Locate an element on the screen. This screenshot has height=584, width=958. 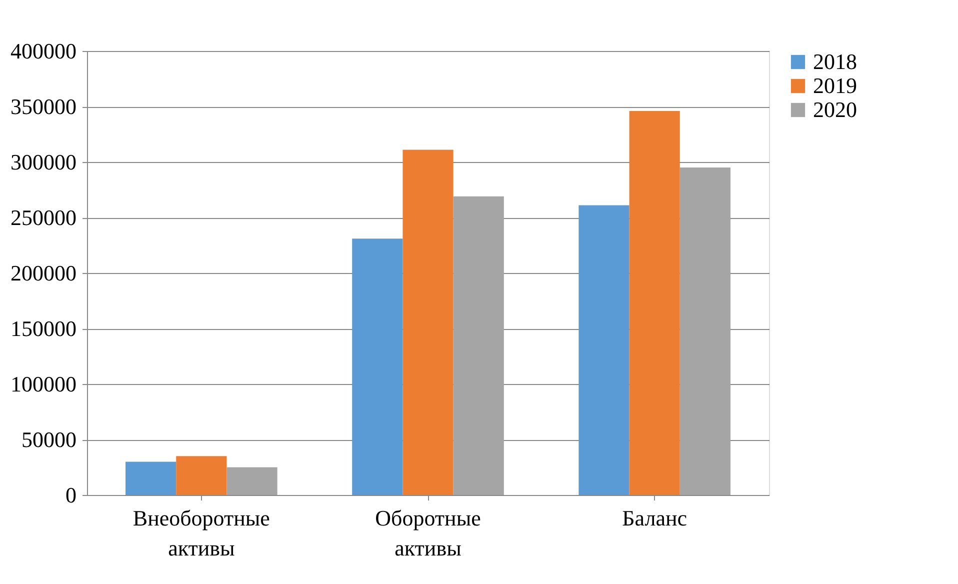
legend-label: 2020 is located at coordinates (835, 109).